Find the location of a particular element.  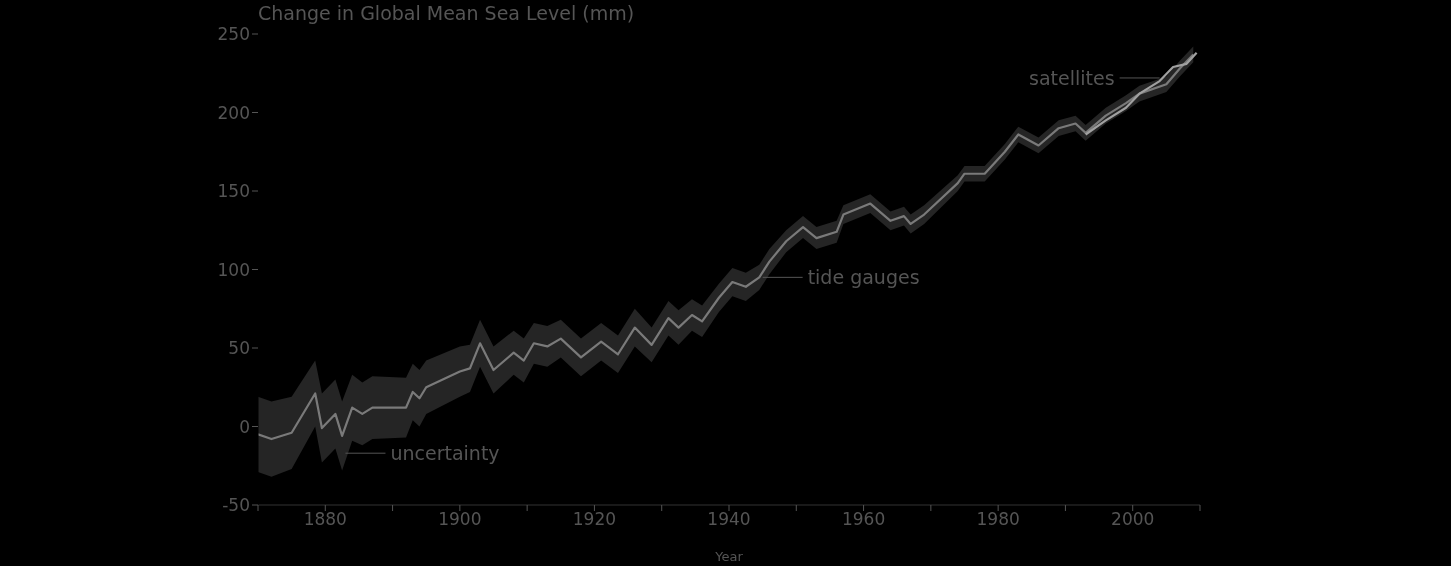

y-tick-label: 250 is located at coordinates (233, 34).